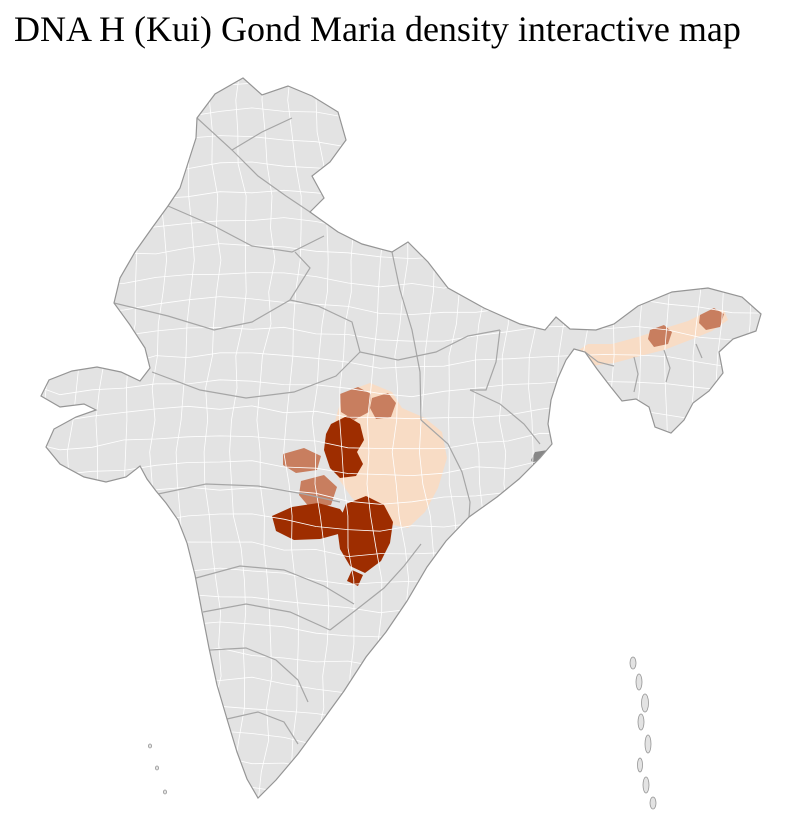  Describe the element at coordinates (402, 733) in the screenshot. I see `andaman-islands` at that location.